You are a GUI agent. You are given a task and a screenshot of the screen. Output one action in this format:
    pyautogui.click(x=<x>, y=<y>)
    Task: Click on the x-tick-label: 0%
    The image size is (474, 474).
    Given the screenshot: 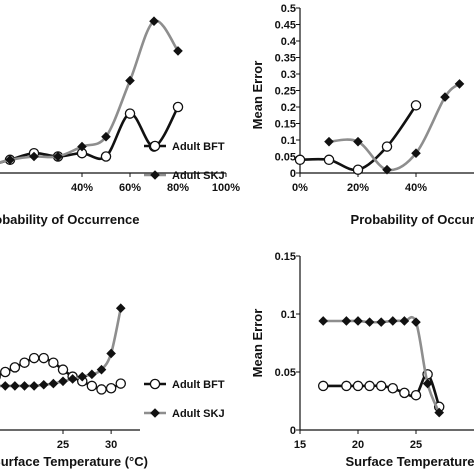 What is the action you would take?
    pyautogui.click(x=300, y=188)
    